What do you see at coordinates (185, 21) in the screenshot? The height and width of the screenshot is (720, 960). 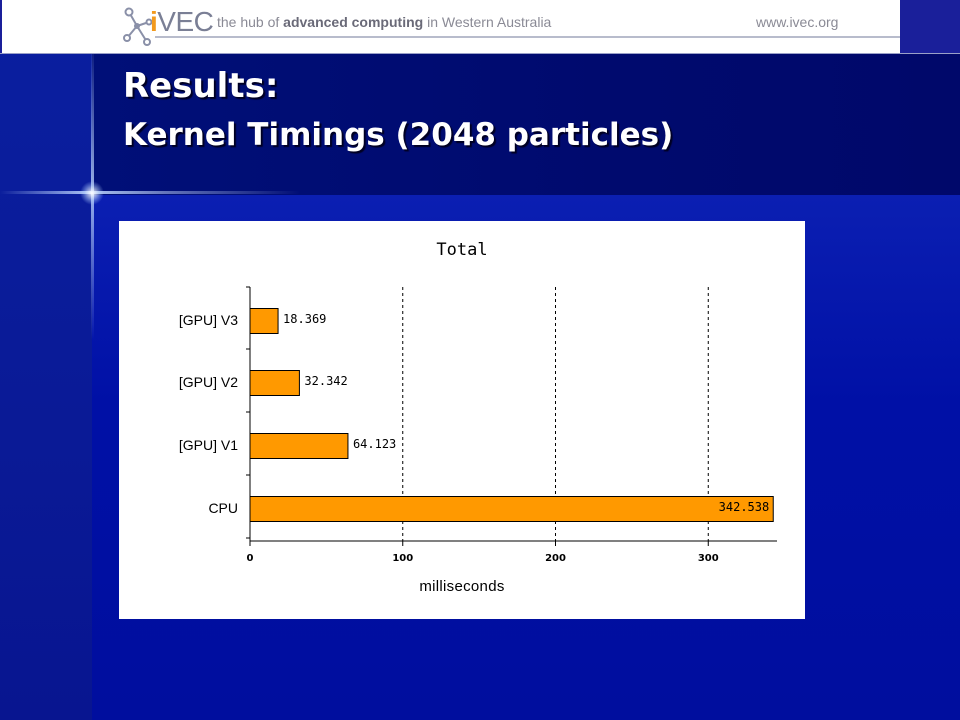 I see `logo-vec: VEC` at bounding box center [185, 21].